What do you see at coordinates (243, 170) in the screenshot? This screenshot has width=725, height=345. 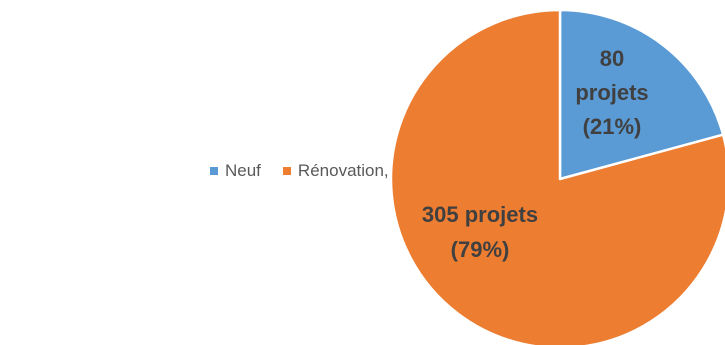 I see `legend-label-neuf: Neuf` at bounding box center [243, 170].